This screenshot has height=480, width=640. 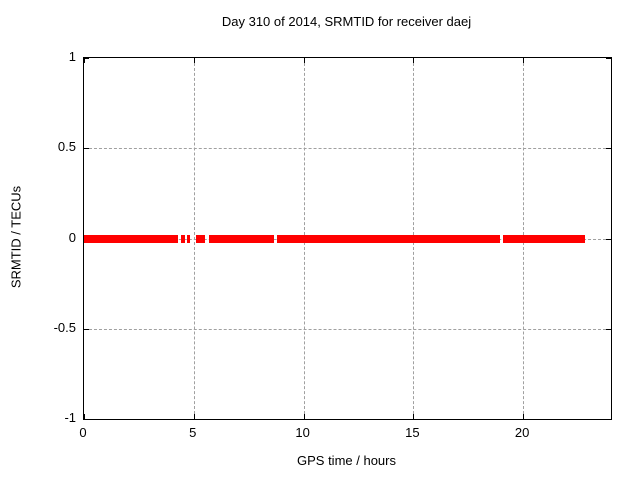 I want to click on y-tick-label: 0.5, so click(x=66, y=147).